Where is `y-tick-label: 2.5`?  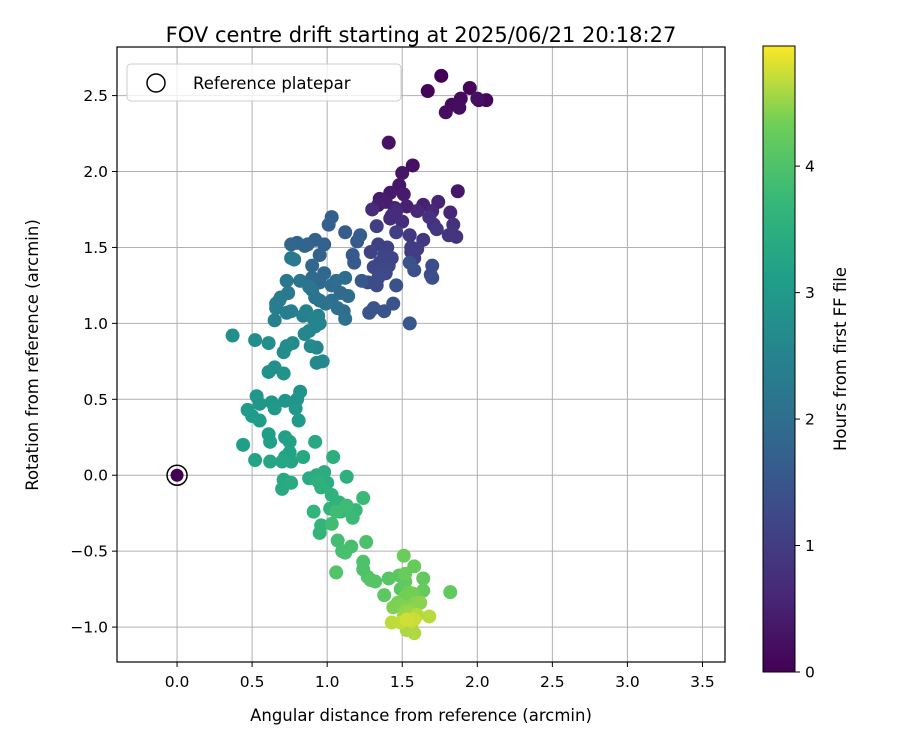 y-tick-label: 2.5 is located at coordinates (95, 96).